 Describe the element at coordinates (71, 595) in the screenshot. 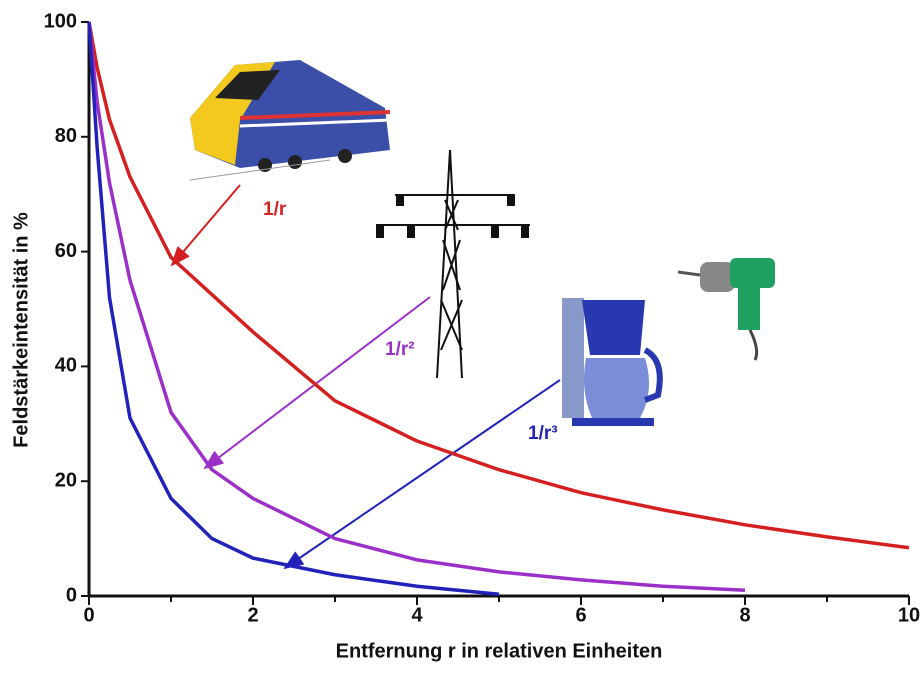

I see `y-tick-label: 0` at that location.